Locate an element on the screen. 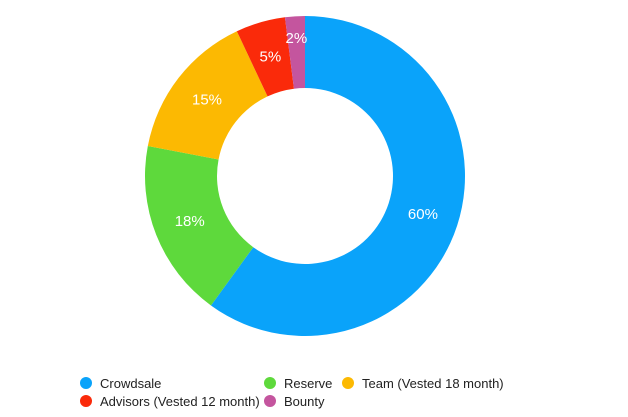  slice-bounty is located at coordinates (294, 52).